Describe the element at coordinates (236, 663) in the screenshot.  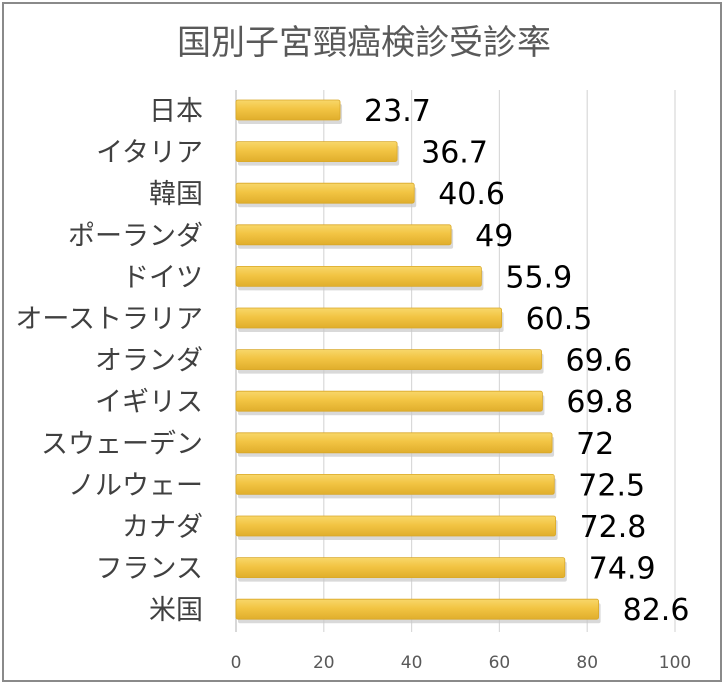
I see `x-tick-label: 0` at that location.